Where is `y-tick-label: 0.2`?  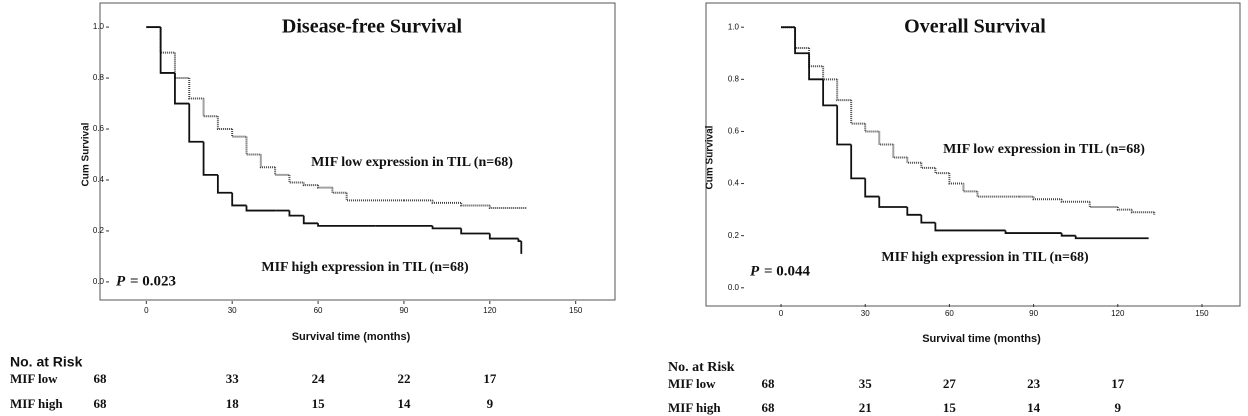 y-tick-label: 0.2 is located at coordinates (734, 235).